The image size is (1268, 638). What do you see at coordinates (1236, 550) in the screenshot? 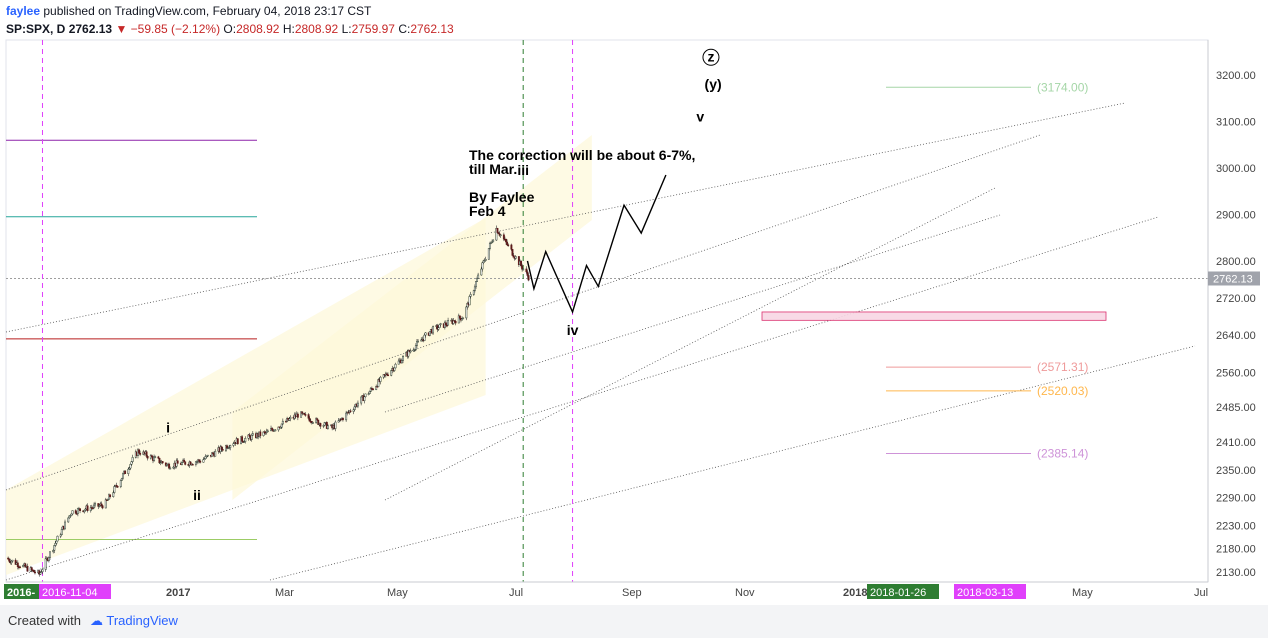
I see `price-tick-label: 2180.00` at bounding box center [1236, 550].